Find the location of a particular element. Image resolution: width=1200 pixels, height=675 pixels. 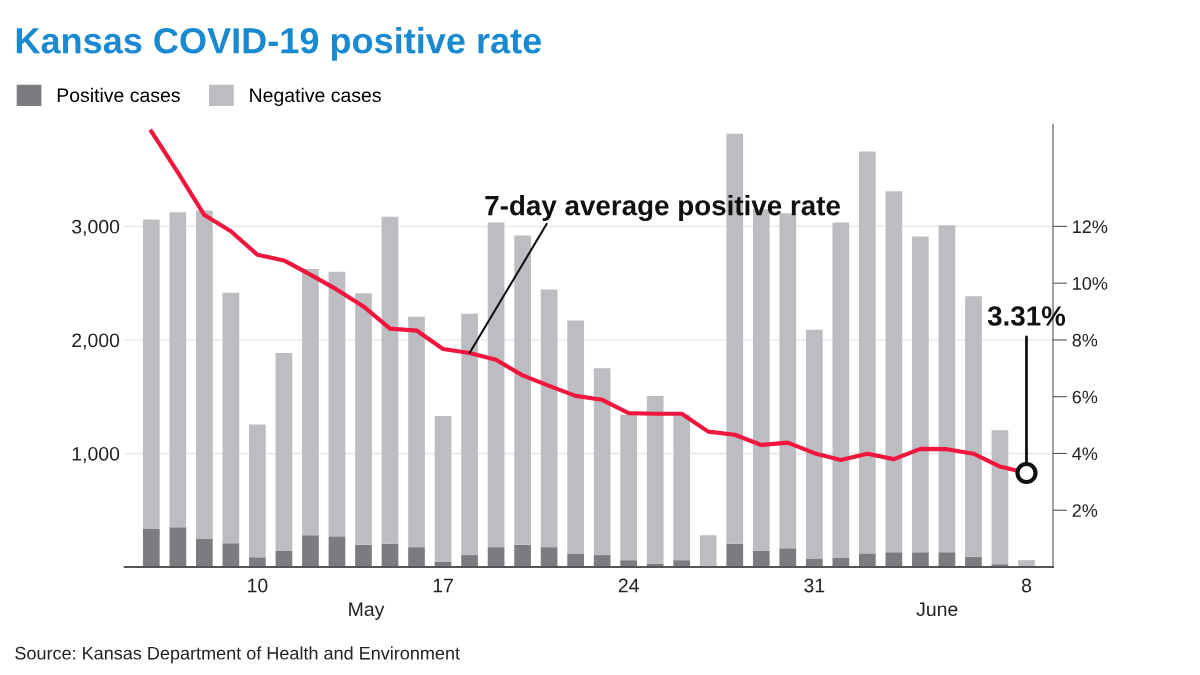

y2-tick-label: 12% is located at coordinates (1090, 227).